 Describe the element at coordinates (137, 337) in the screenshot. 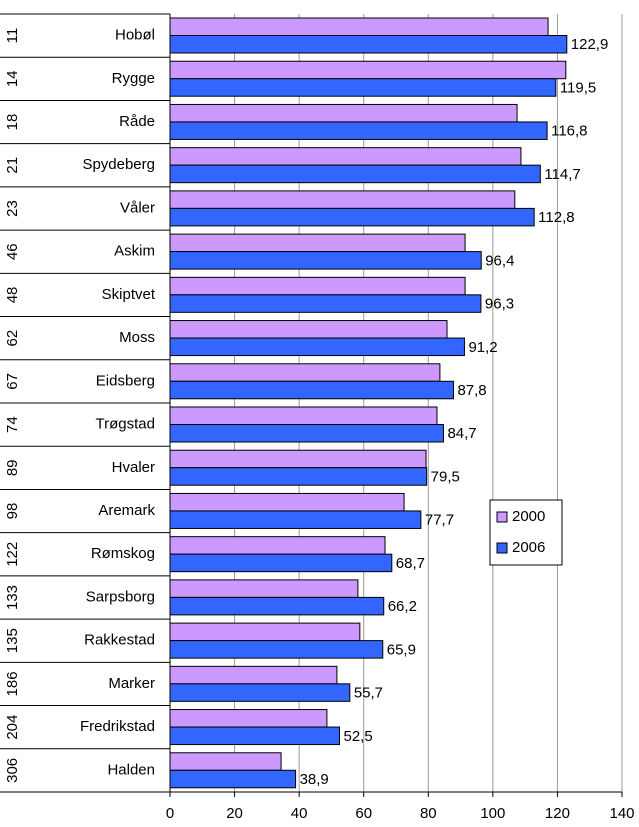

I see `category-label: Moss` at that location.